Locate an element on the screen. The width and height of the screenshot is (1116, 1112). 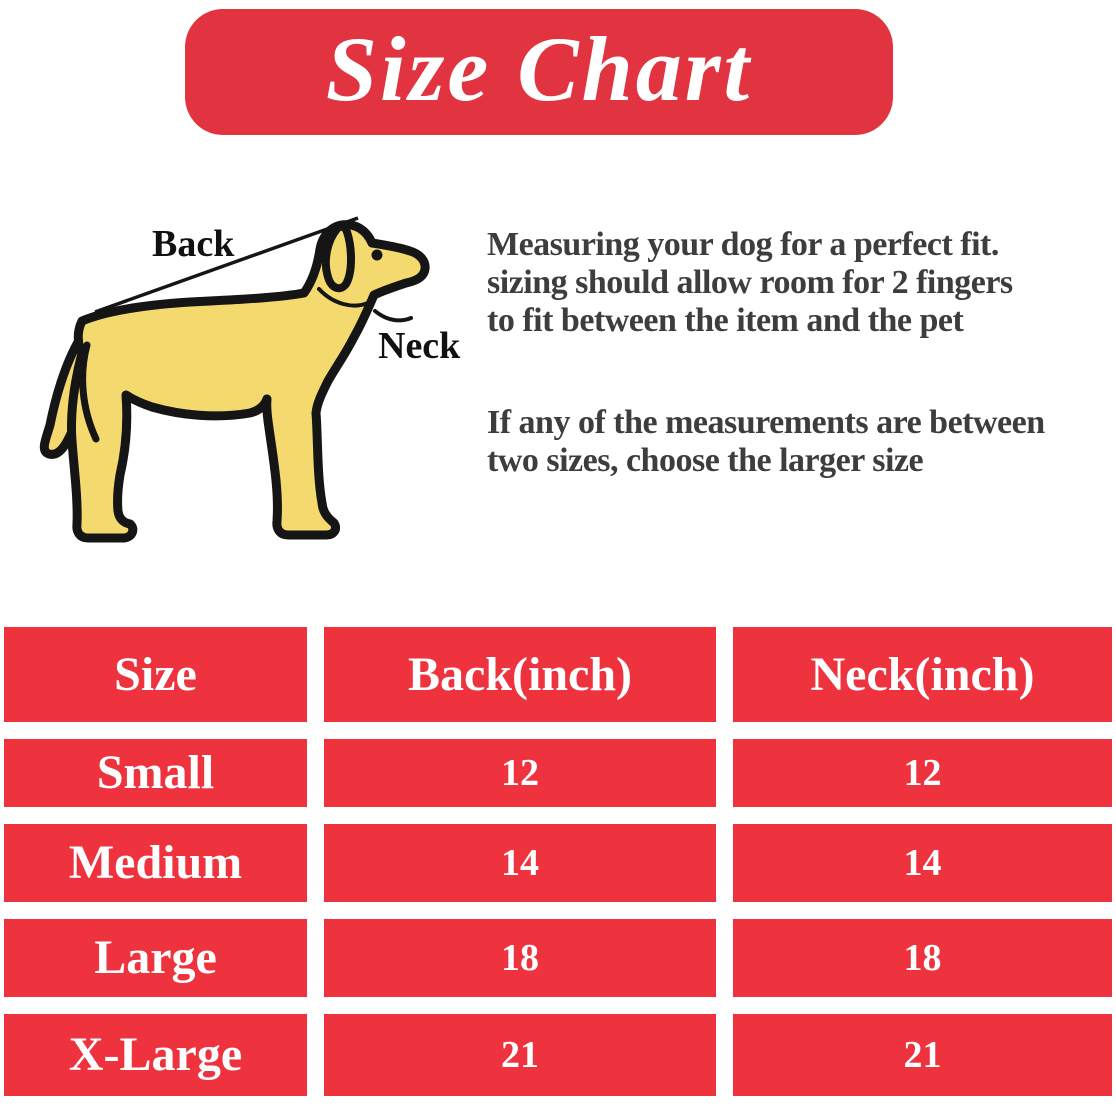
dog-measurement-diagram: Back Neck is located at coordinates (255, 400).